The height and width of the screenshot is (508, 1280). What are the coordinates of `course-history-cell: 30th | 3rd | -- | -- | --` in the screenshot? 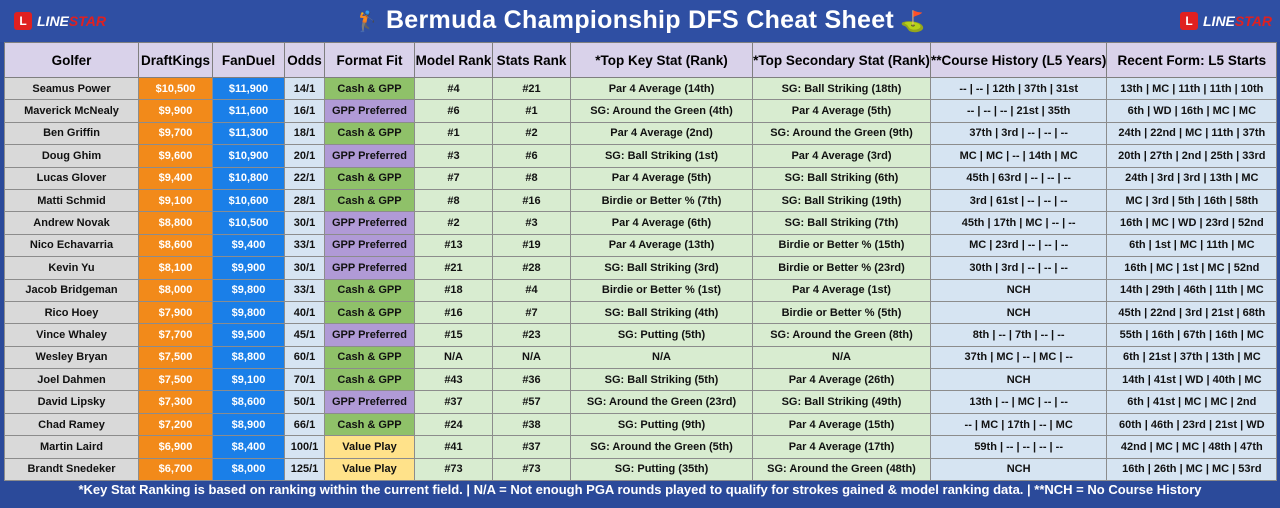 It's located at (1018, 268).